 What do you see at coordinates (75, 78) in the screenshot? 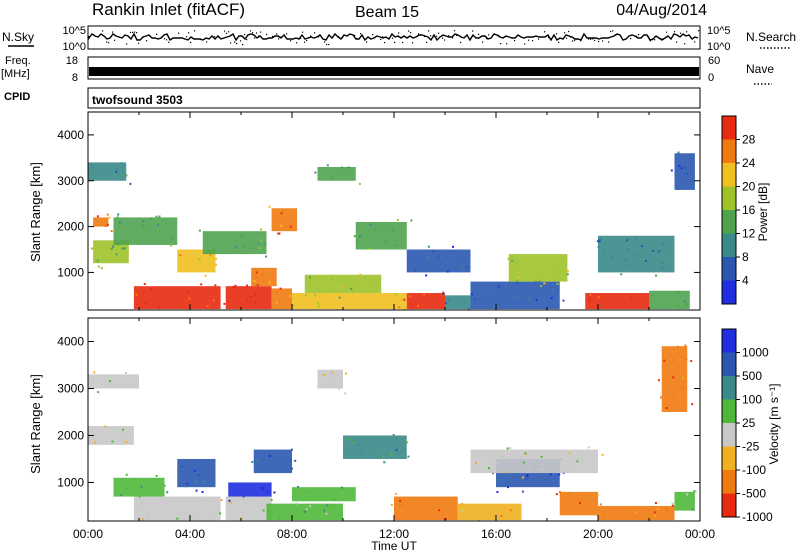
I see `freq-tick-bottom: 8` at bounding box center [75, 78].